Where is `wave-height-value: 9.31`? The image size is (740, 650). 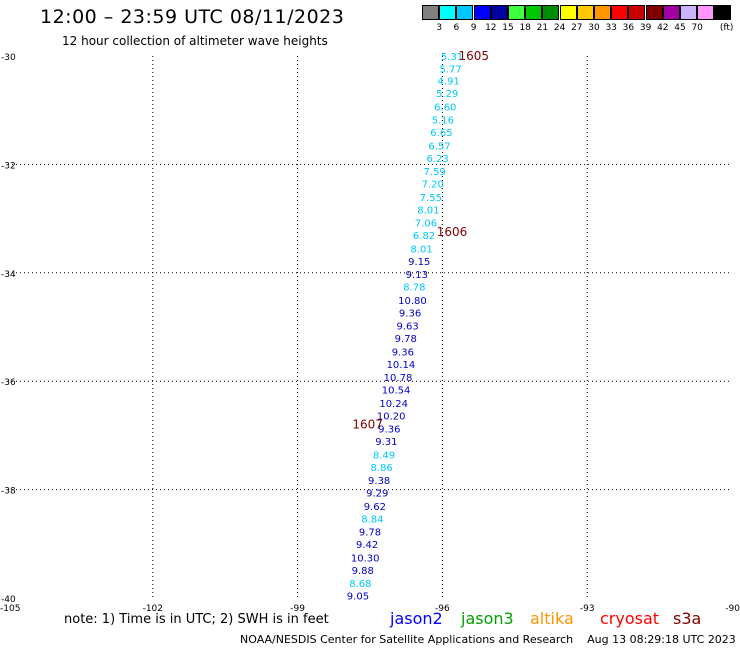 wave-height-value: 9.31 is located at coordinates (386, 442).